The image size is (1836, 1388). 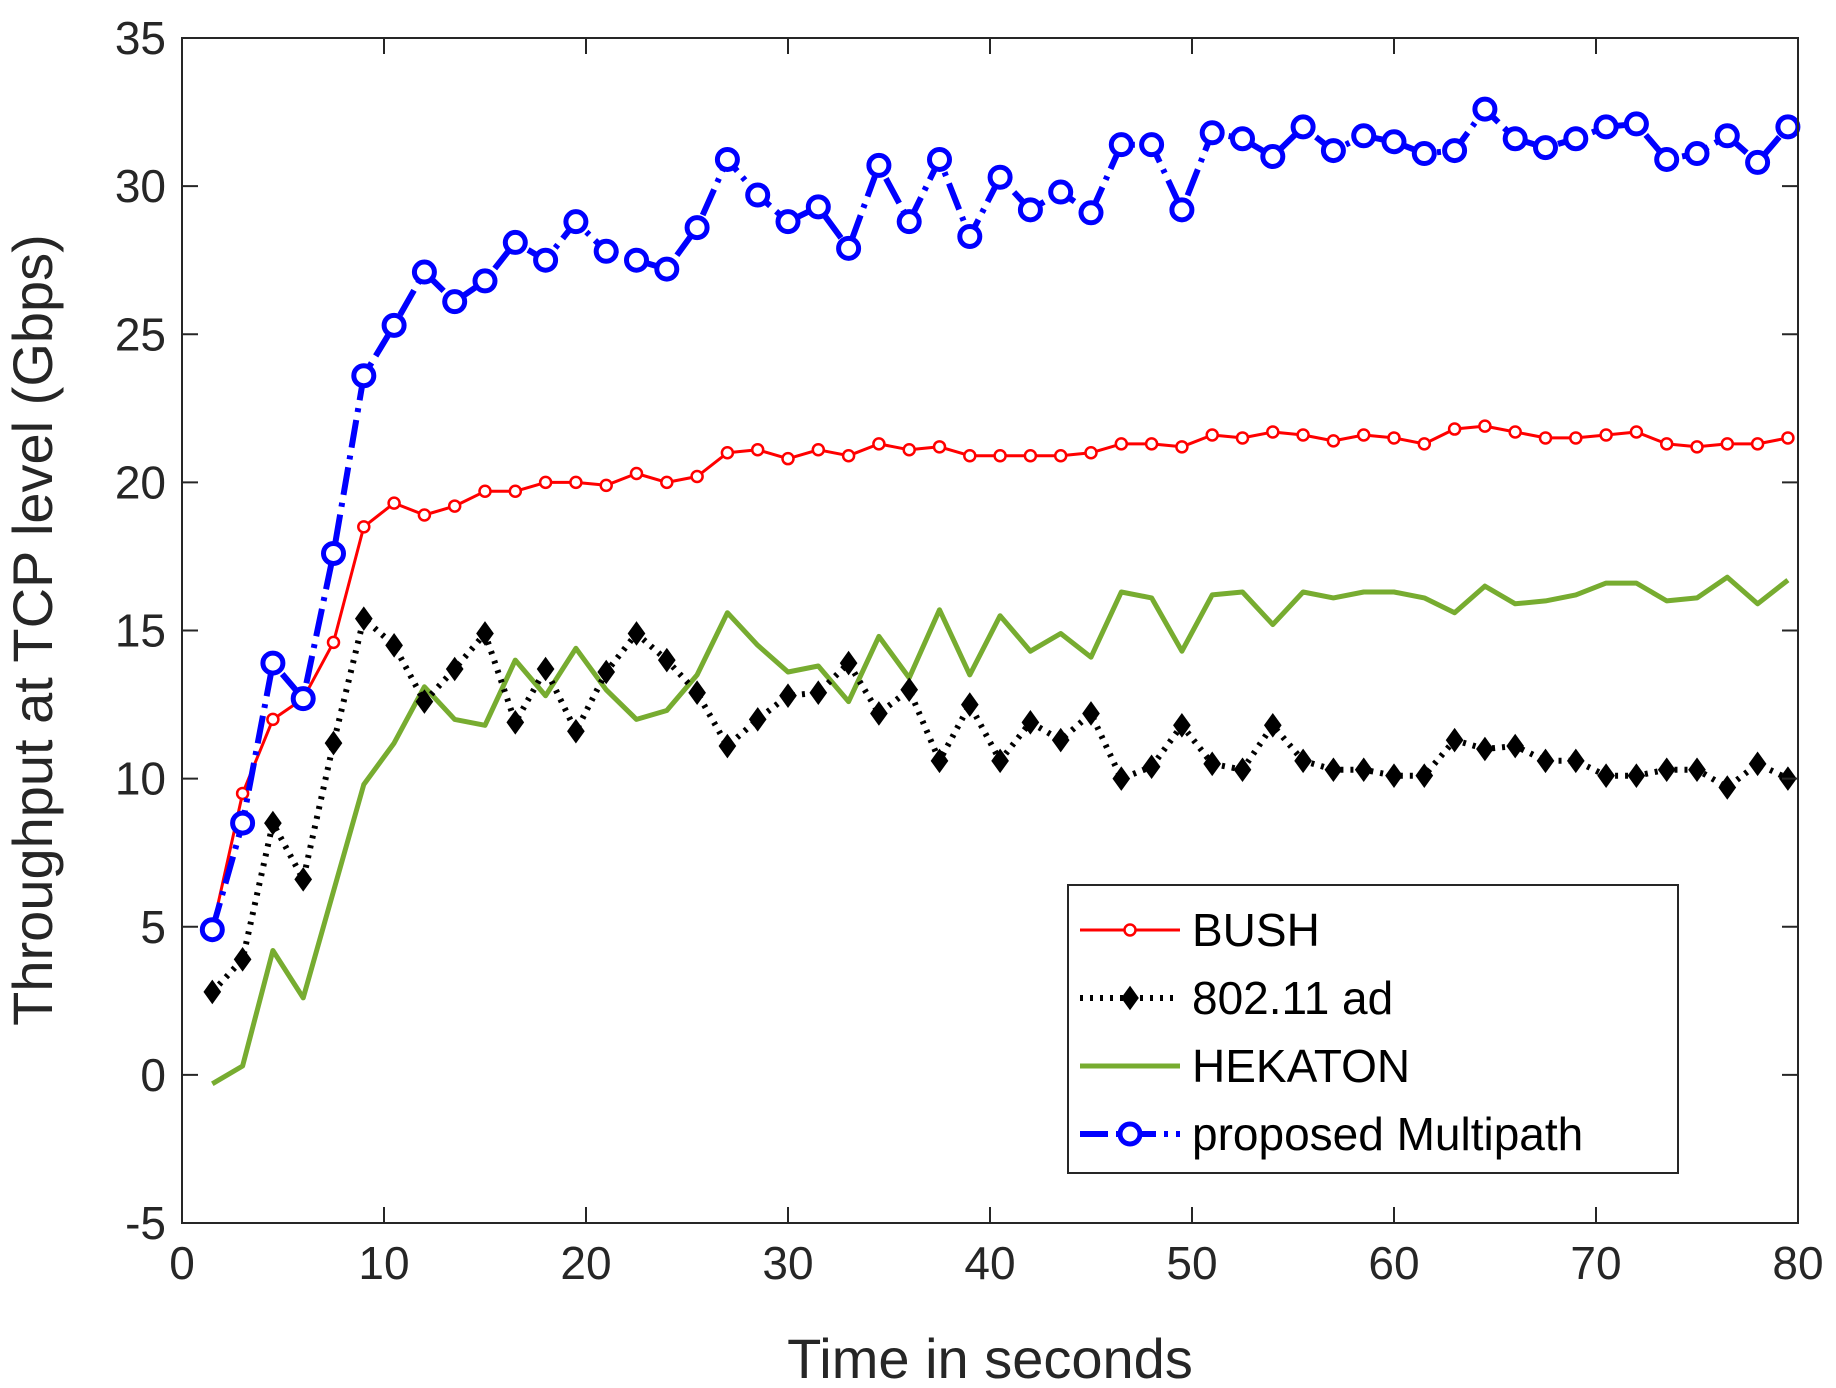 I want to click on x-tick-label-1: 10, so click(x=383, y=1263).